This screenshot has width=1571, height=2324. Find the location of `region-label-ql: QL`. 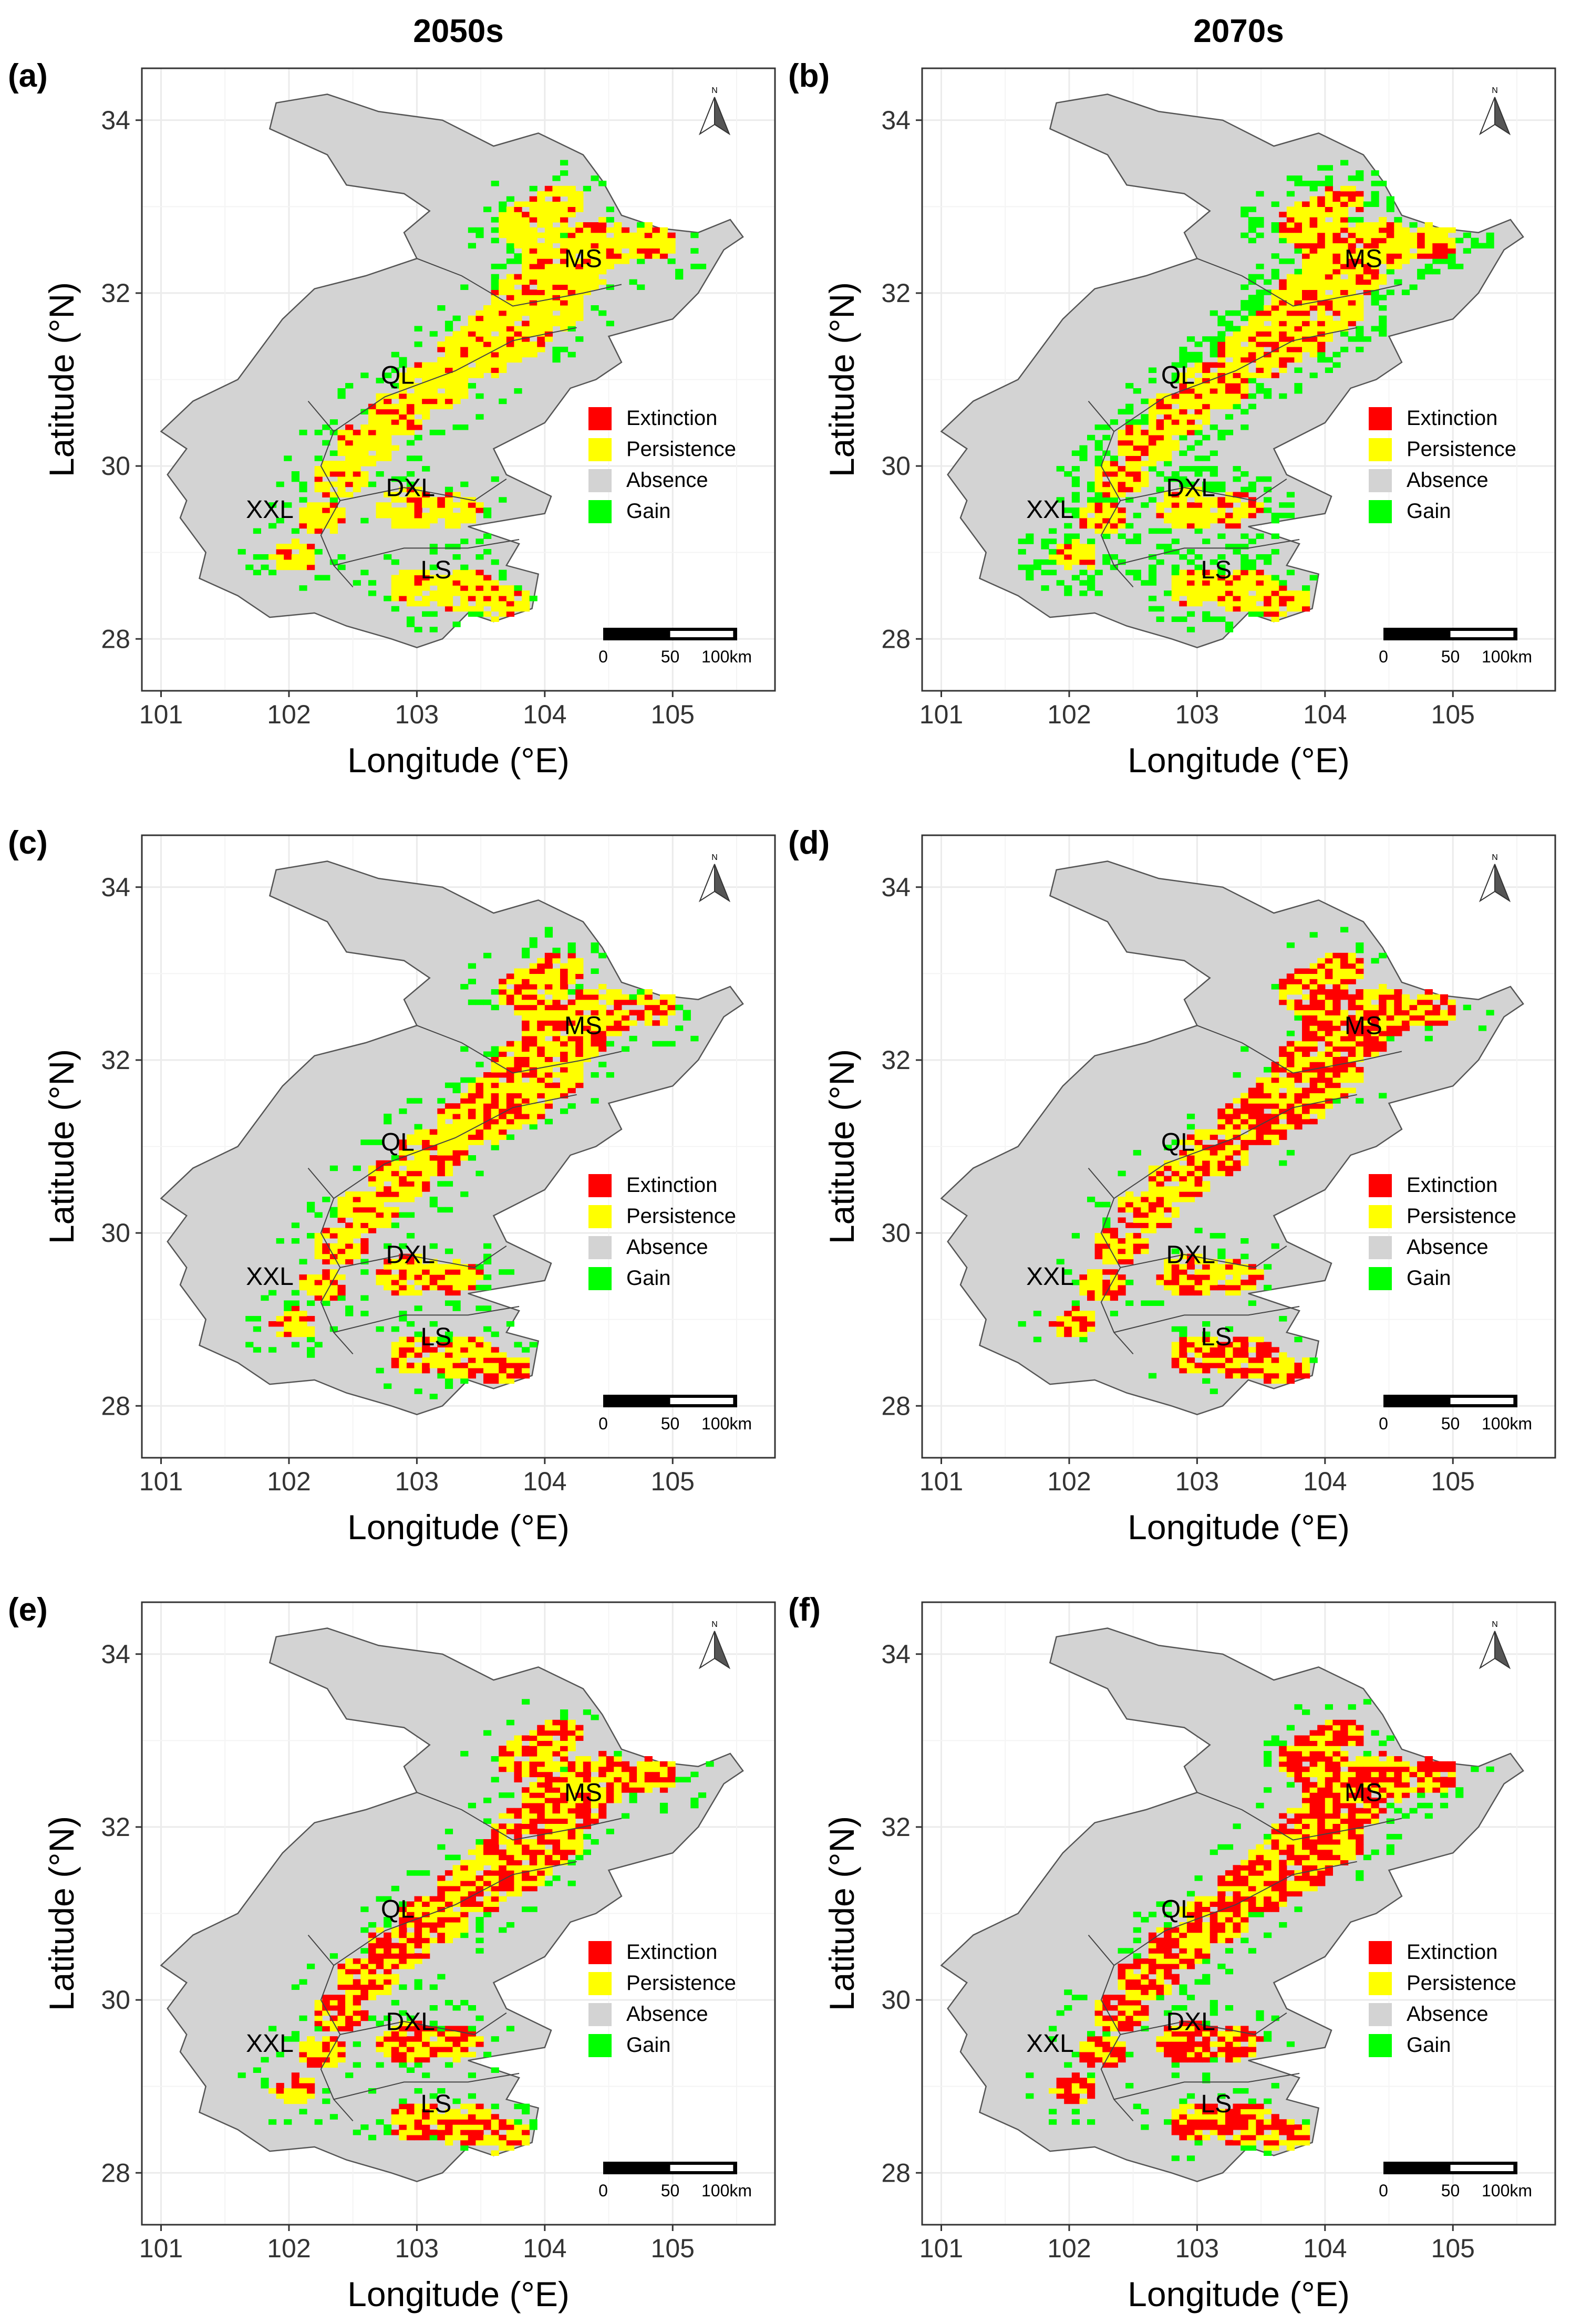

region-label-ql: QL is located at coordinates (1178, 1143).